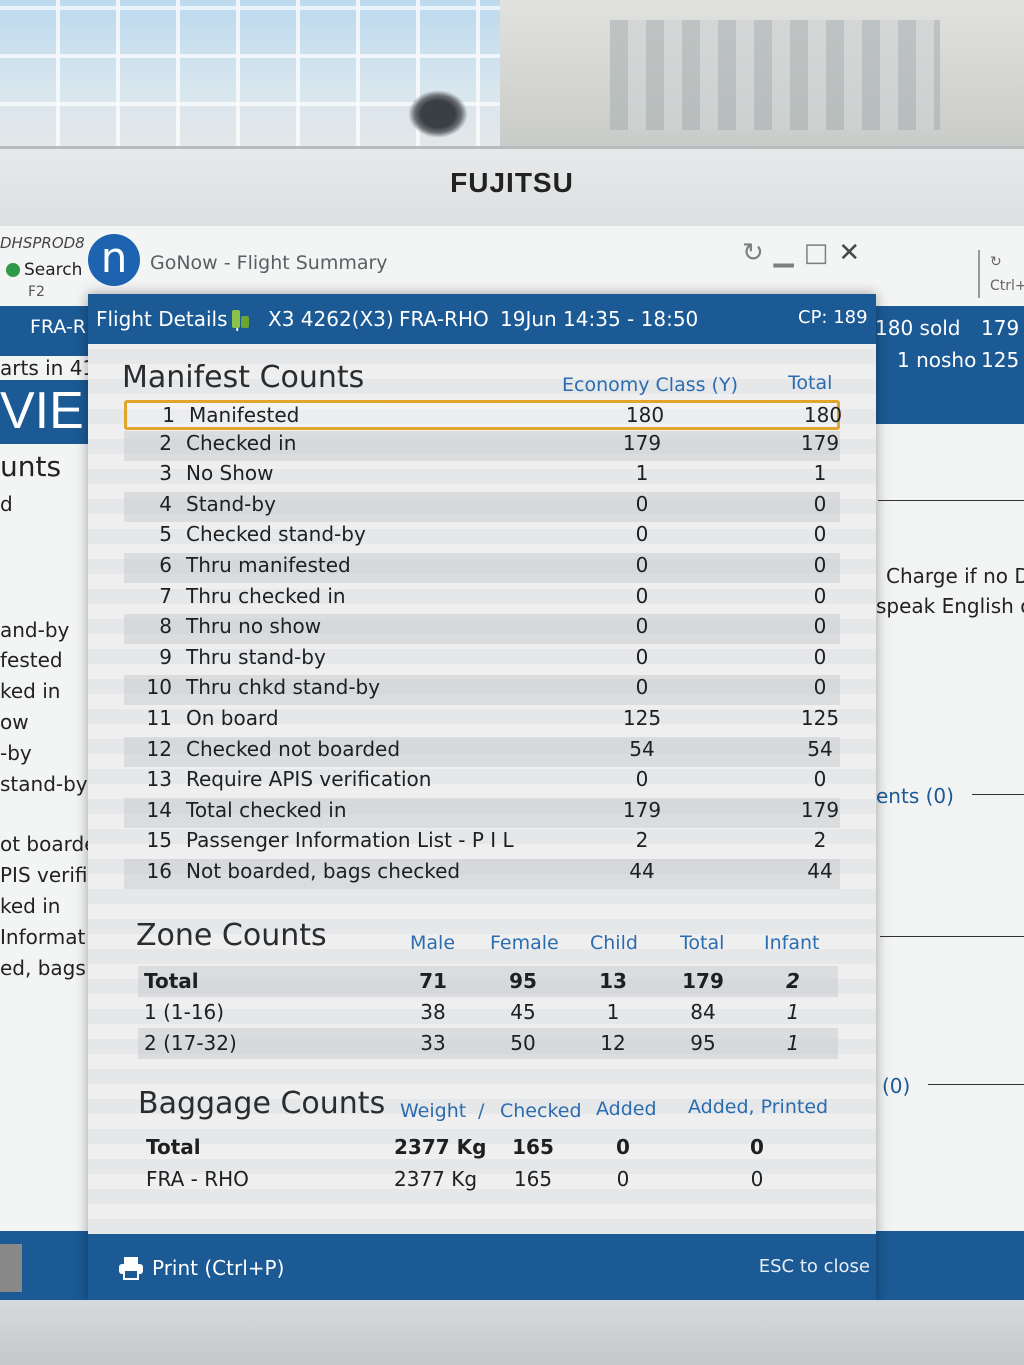 Image resolution: width=1024 pixels, height=1365 pixels. I want to click on manifest-row: 11 On board 125 125, so click(482, 721).